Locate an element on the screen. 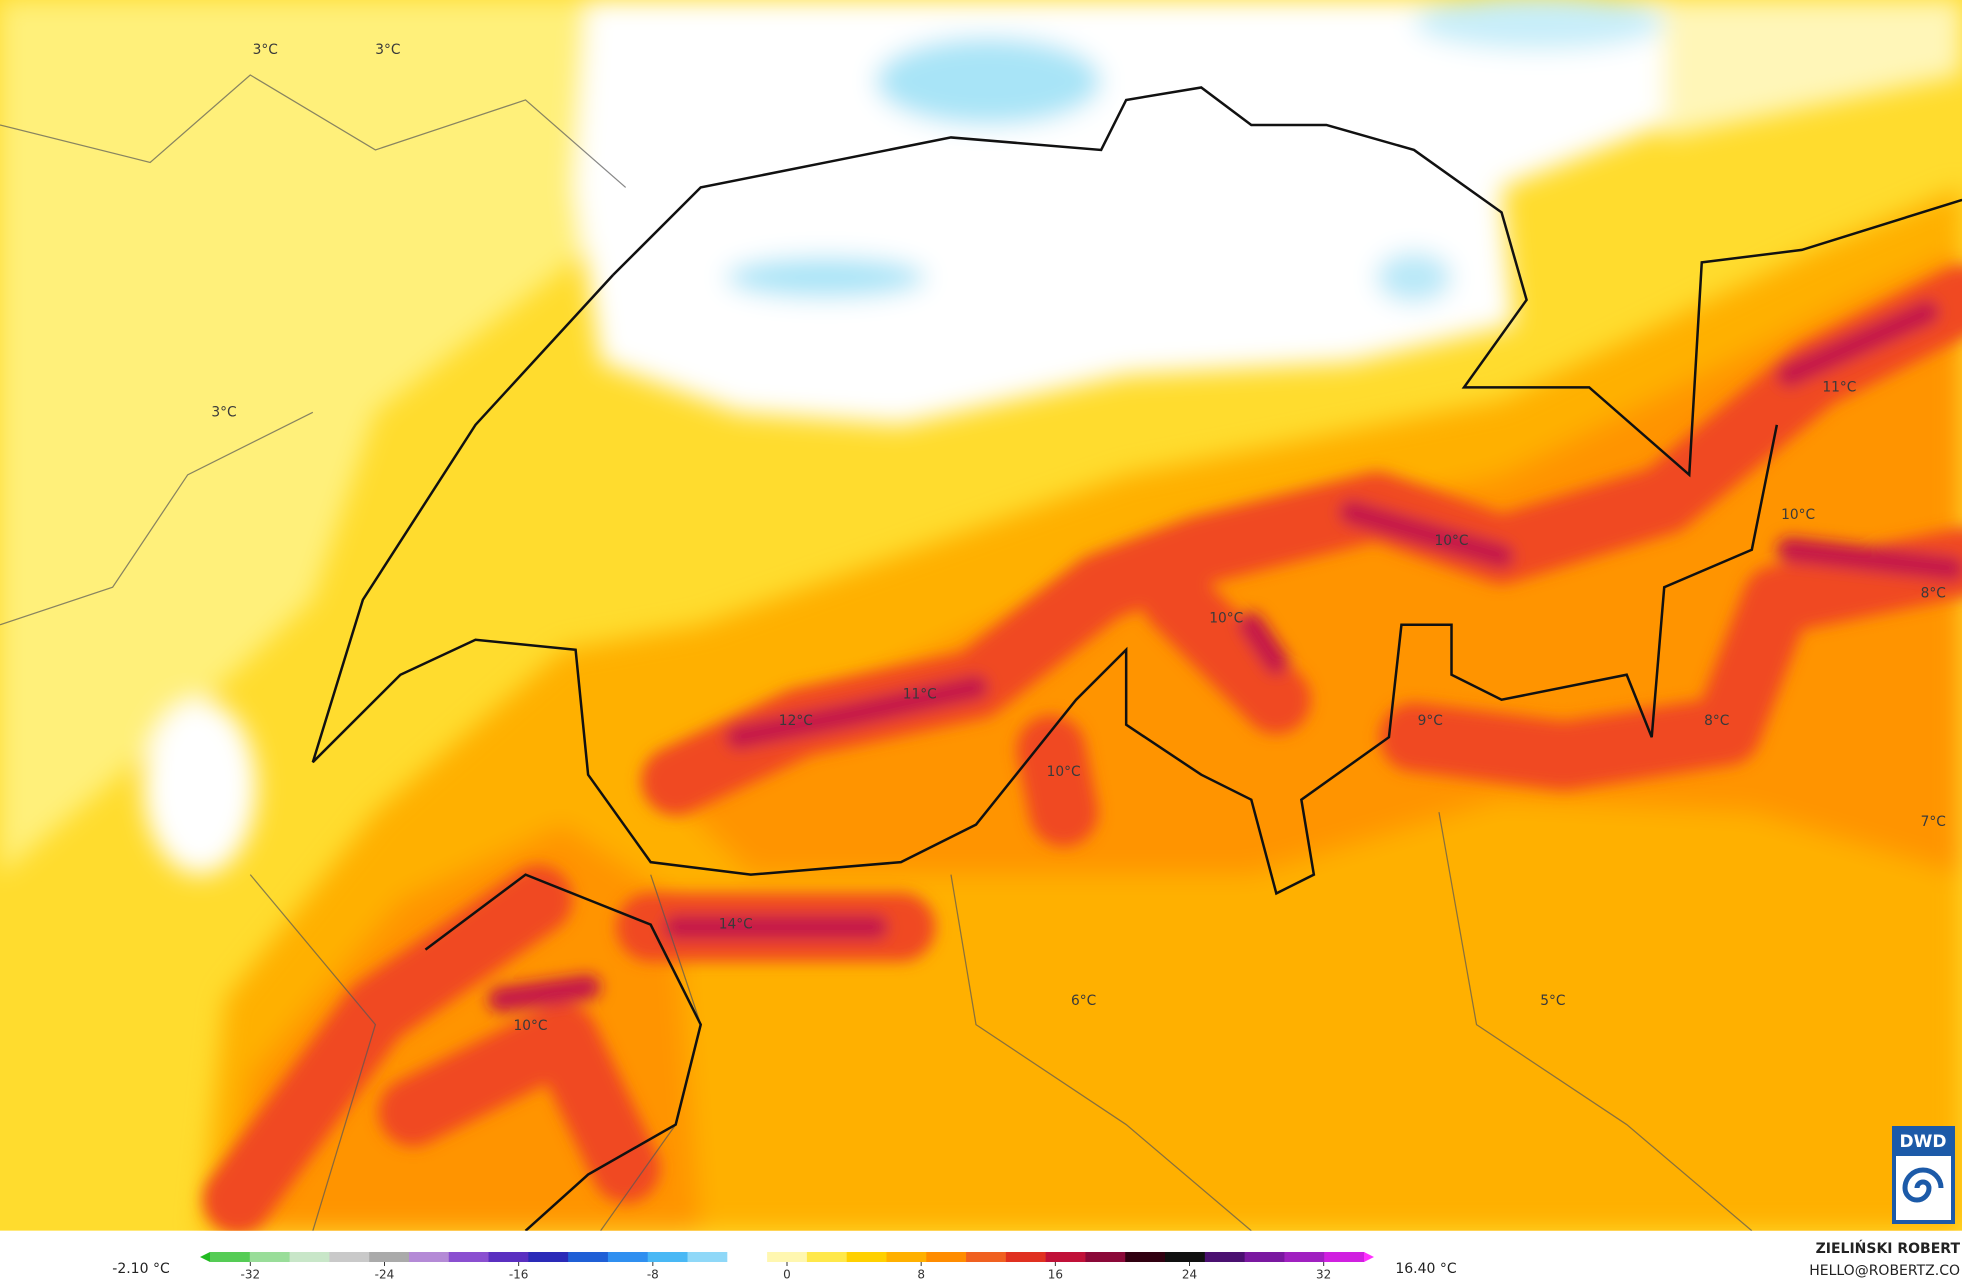  temp-label: 12°C is located at coordinates (796, 721).